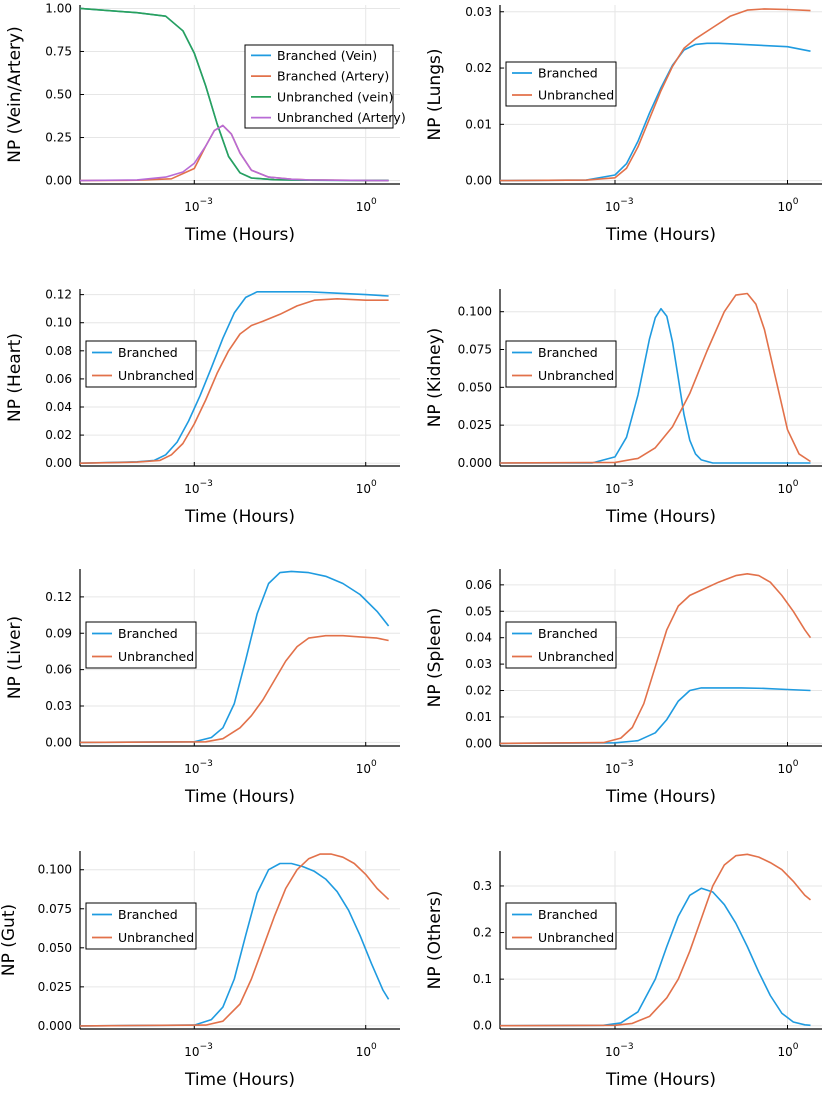 Image resolution: width=829 pixels, height=1098 pixels. What do you see at coordinates (58, 8) in the screenshot?
I see `y-tick-label: 1.00` at bounding box center [58, 8].